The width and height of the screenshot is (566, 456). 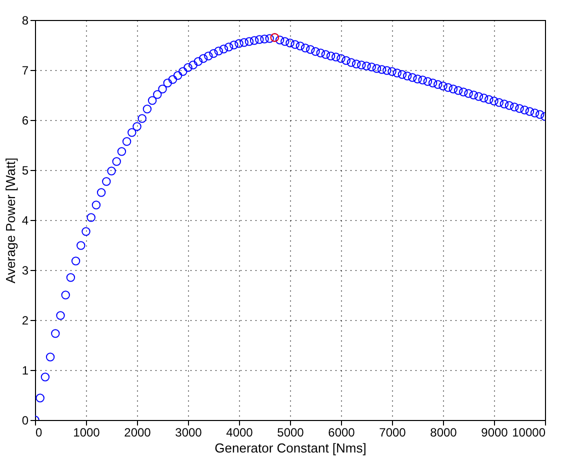 I want to click on x-axis-title: Generator Constant [Nms], so click(x=290, y=448).